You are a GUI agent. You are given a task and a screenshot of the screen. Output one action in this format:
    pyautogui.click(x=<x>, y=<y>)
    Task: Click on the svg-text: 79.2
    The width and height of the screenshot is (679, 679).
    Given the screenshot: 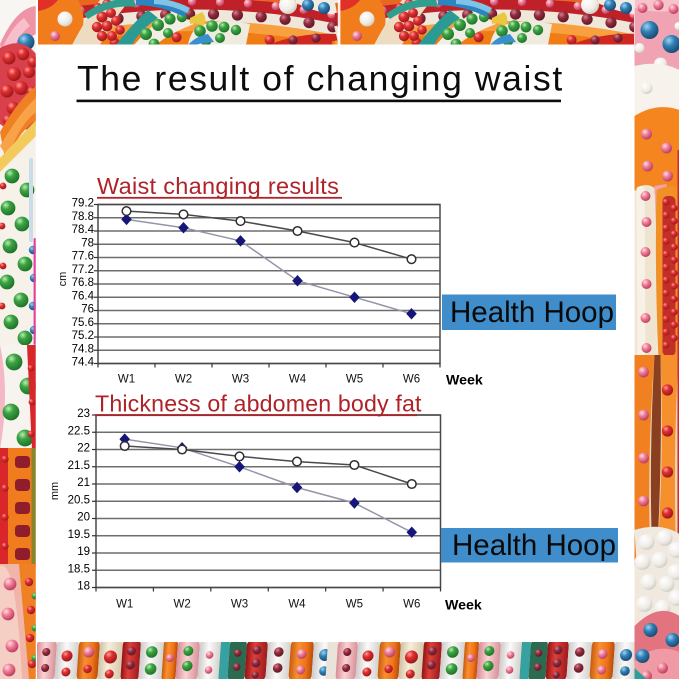 What is the action you would take?
    pyautogui.click(x=83, y=204)
    